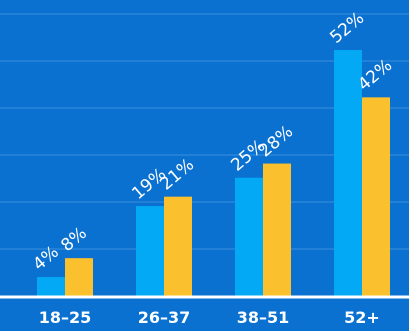  Describe the element at coordinates (209, 317) in the screenshot. I see `category-labels: 18–25 26–37 38–51 52+` at that location.